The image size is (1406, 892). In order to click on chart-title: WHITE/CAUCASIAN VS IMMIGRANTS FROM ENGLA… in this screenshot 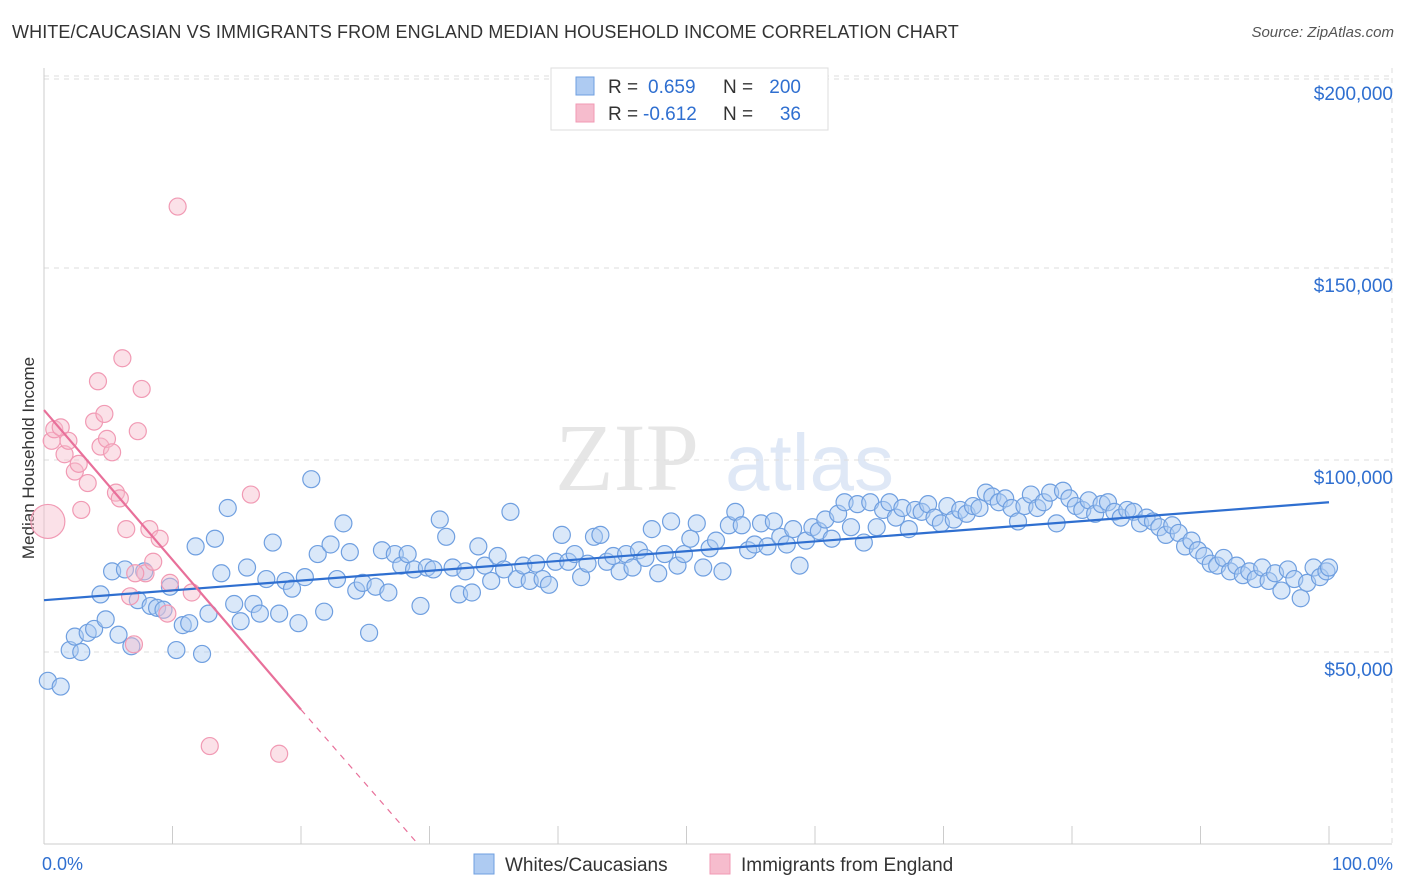, I will do `click(485, 32)`.